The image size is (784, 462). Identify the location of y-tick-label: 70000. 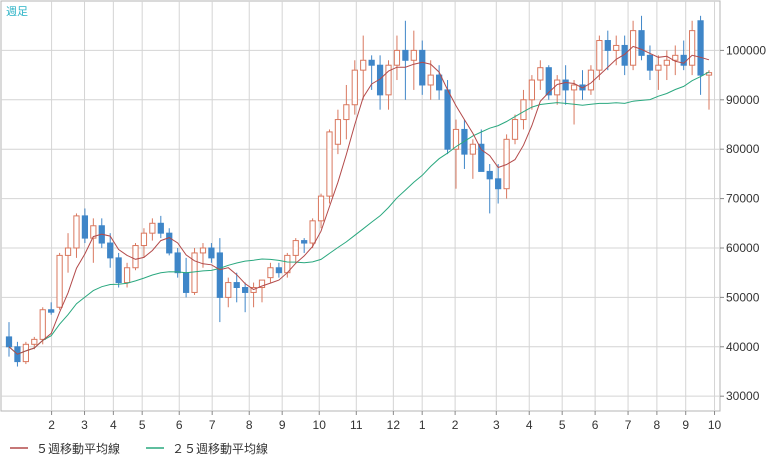
(743, 199).